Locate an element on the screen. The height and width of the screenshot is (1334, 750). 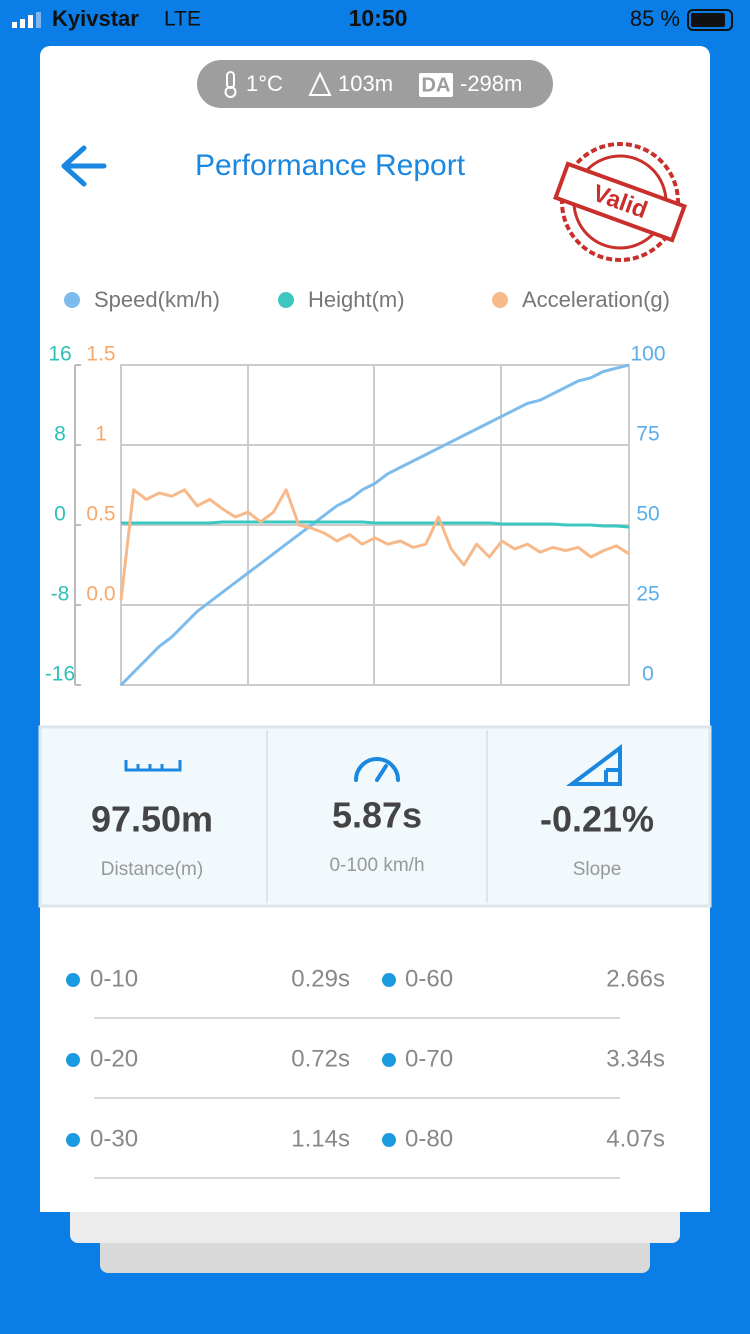
split-range: 0-70 is located at coordinates (429, 1058).